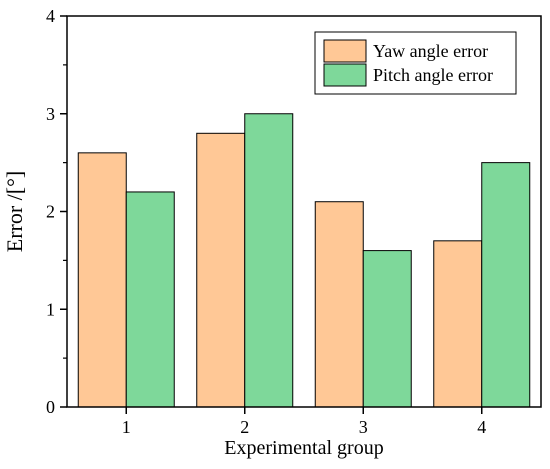 This screenshot has height=469, width=550. What do you see at coordinates (50, 212) in the screenshot?
I see `y-tick-label: 2` at bounding box center [50, 212].